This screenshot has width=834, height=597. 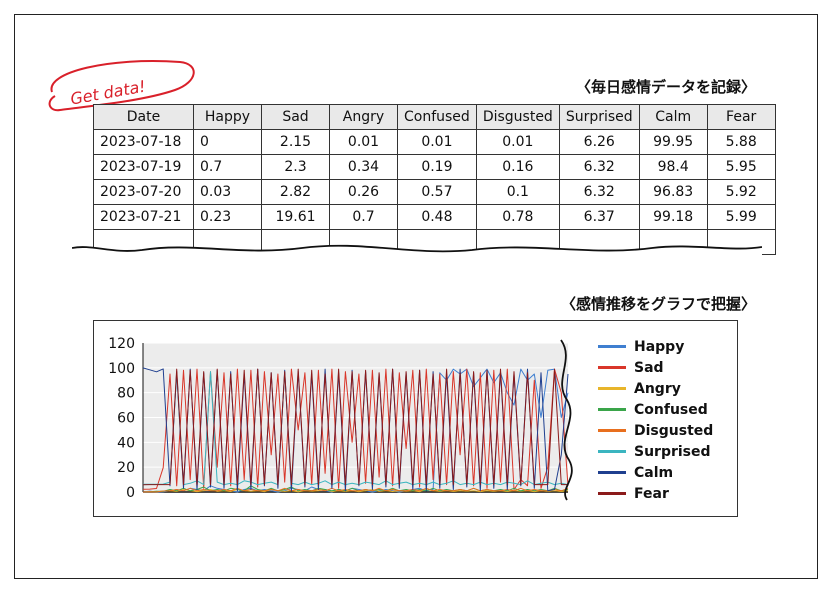 I want to click on legend-item-disgusted: Disgusted, so click(x=655, y=430).